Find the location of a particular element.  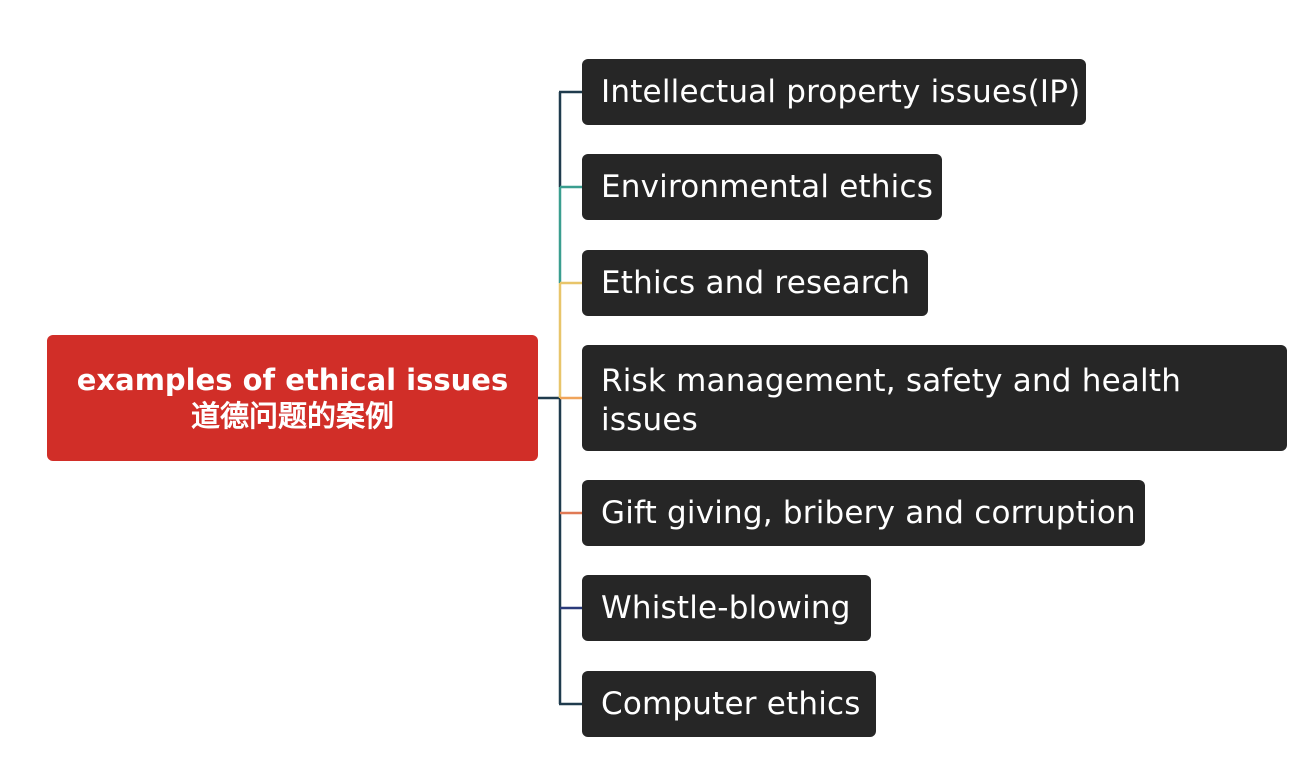

topic-label: Computer ethics is located at coordinates (731, 704).